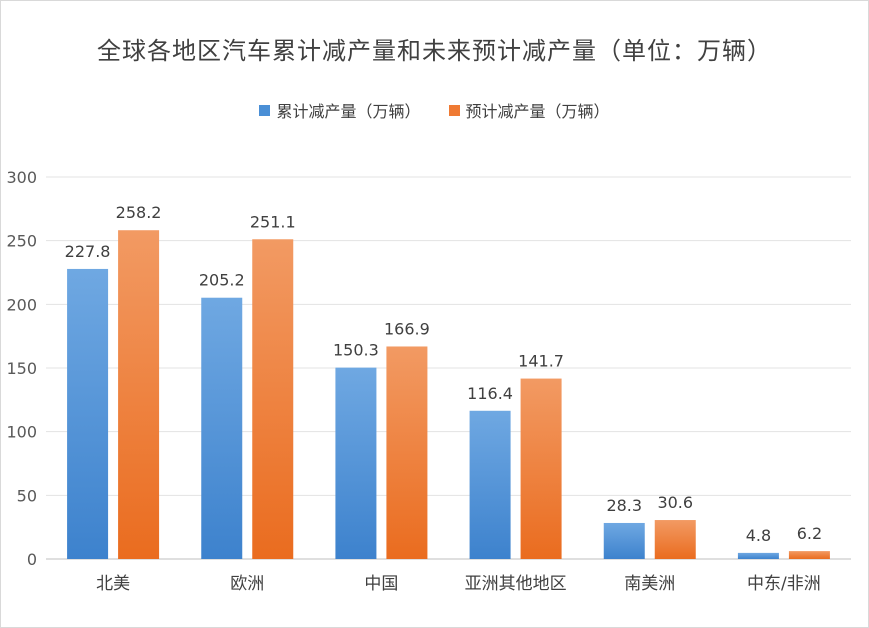 The image size is (869, 628). I want to click on chart-title: 全球各地区汽车累计减产量和未来预计减产量（单位：万辆）, so click(434, 51).